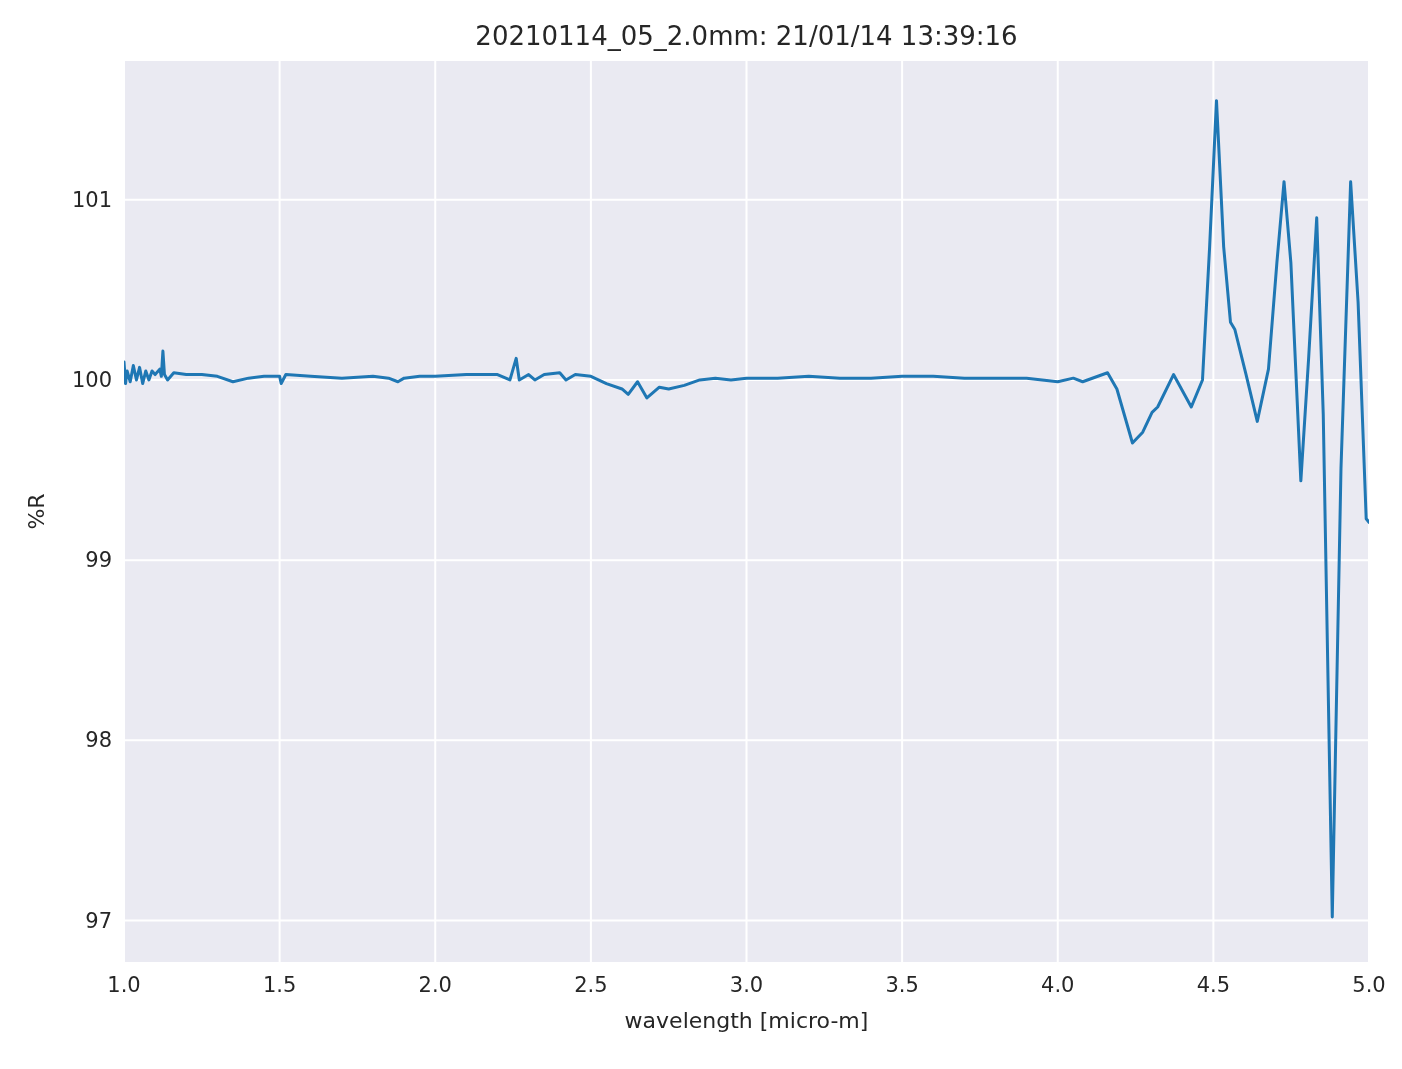 The width and height of the screenshot is (1402, 1069). I want to click on y-tick-label: 101, so click(91, 199).